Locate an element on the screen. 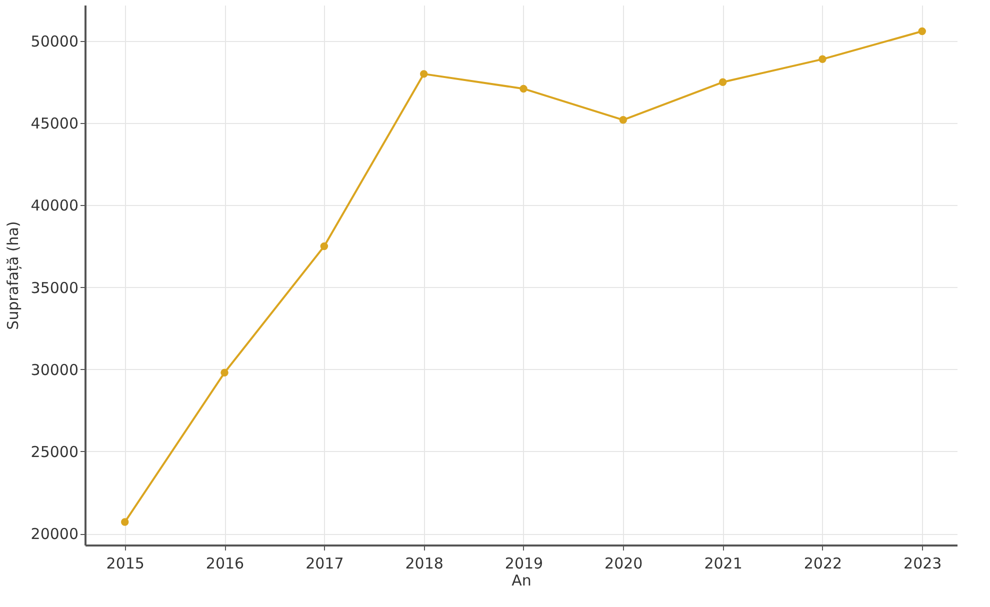 This screenshot has height=607, width=990. y-tick-label: 40000 is located at coordinates (54, 205).